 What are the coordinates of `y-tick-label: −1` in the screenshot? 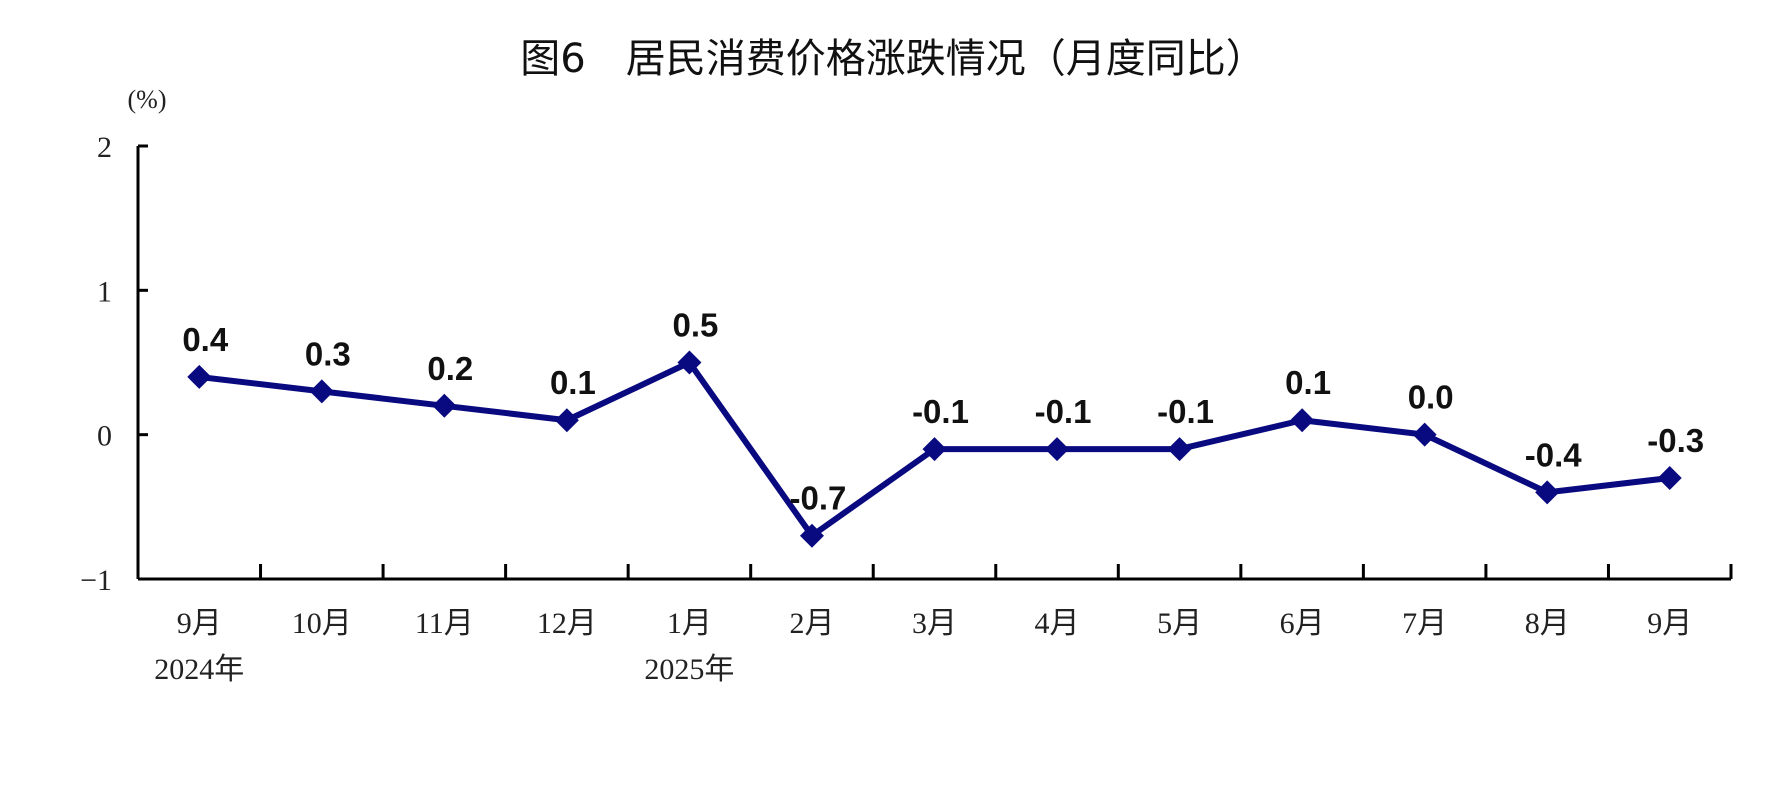 It's located at (96, 580).